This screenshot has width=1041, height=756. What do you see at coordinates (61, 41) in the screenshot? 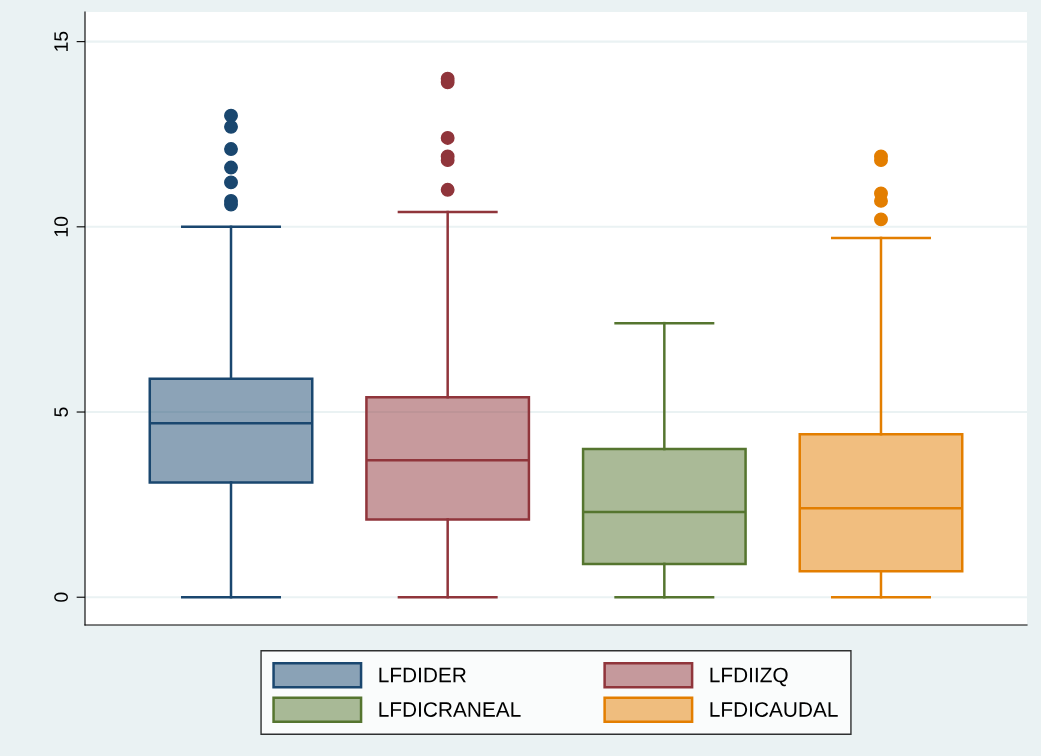
I see `y-tick-label: 15` at bounding box center [61, 41].